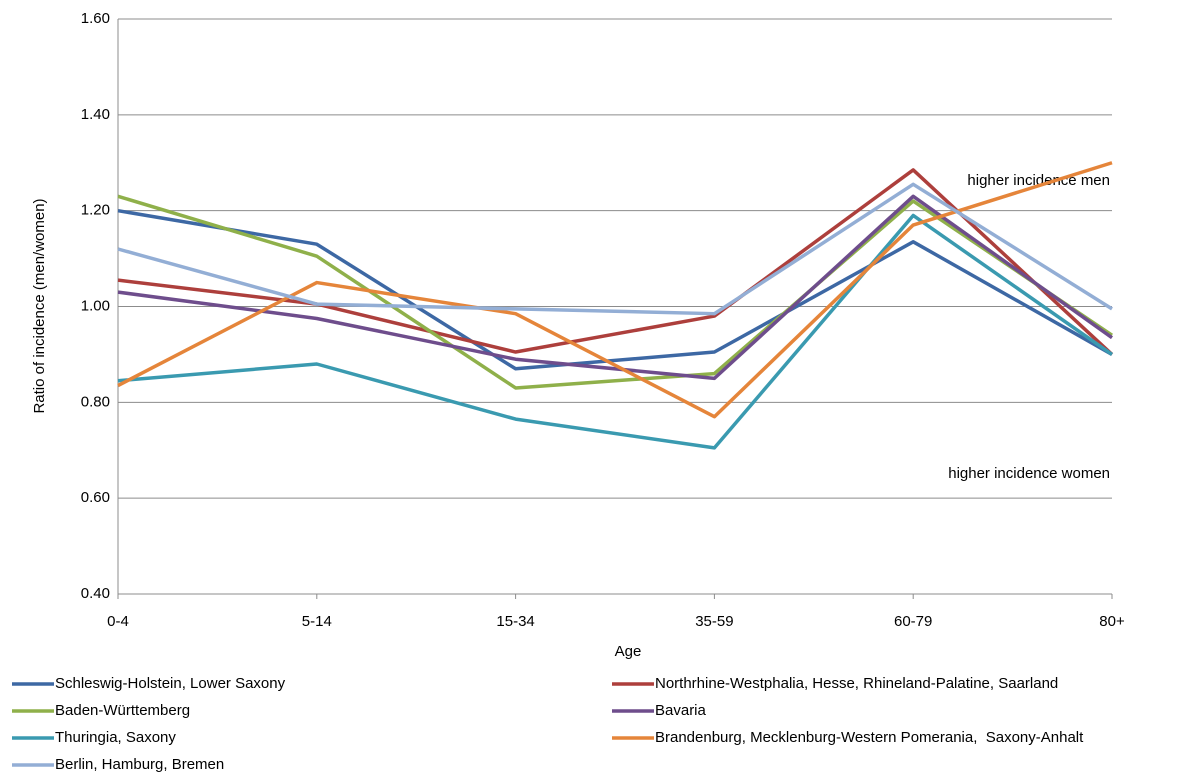 Image resolution: width=1180 pixels, height=778 pixels. I want to click on y-tick-label: 0.60, so click(95, 497).